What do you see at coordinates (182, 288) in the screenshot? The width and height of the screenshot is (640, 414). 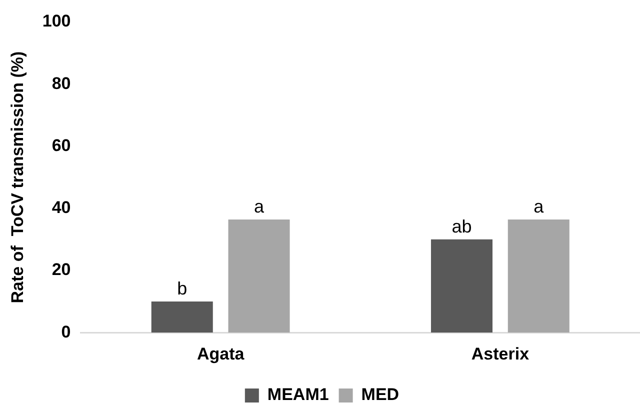 I see `data-label: b` at bounding box center [182, 288].